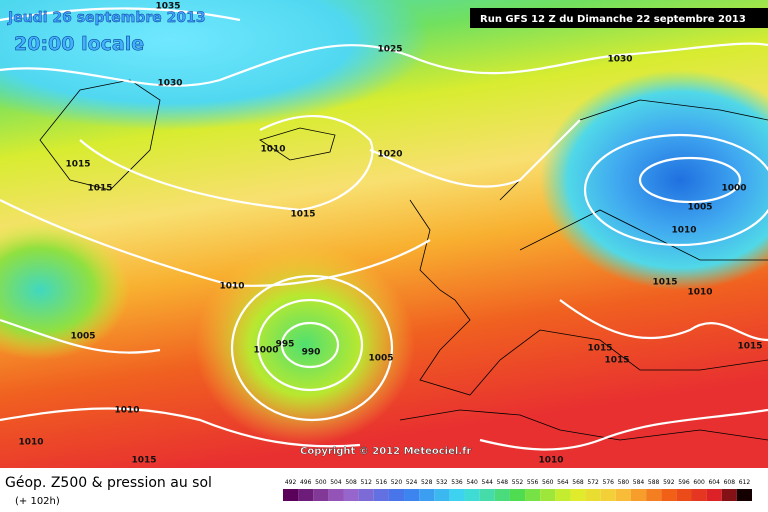  Describe the element at coordinates (654, 482) in the screenshot. I see `scale-label: 588` at that location.